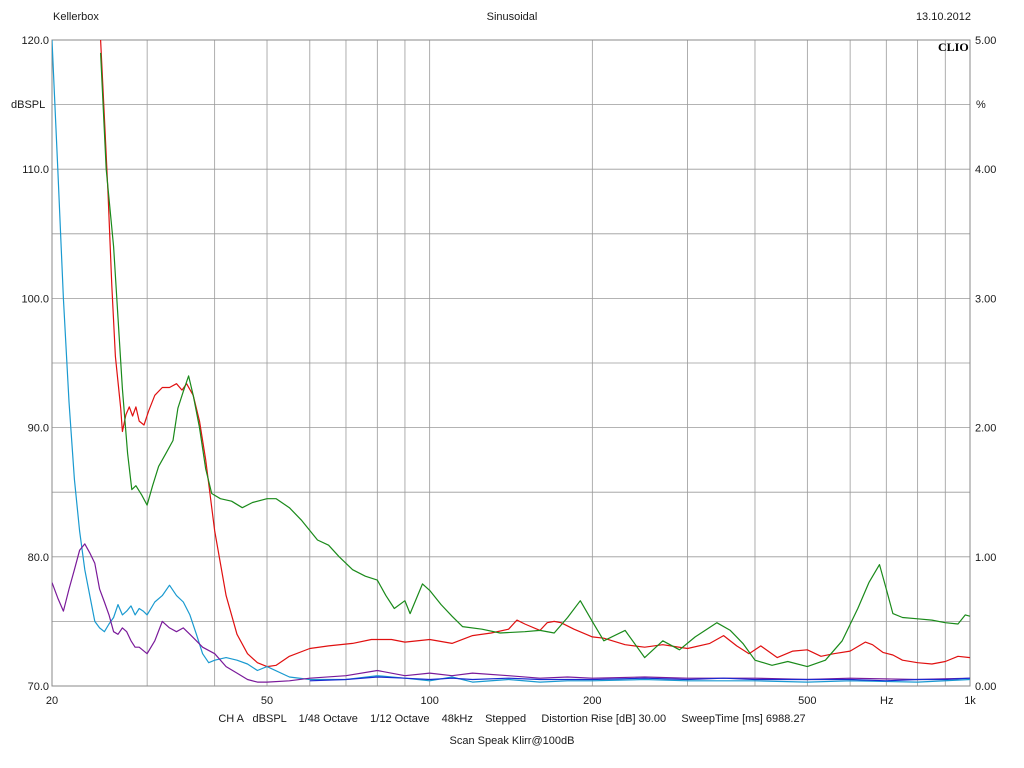  What do you see at coordinates (592, 701) in the screenshot?
I see `x-tick-label: 200` at bounding box center [592, 701].